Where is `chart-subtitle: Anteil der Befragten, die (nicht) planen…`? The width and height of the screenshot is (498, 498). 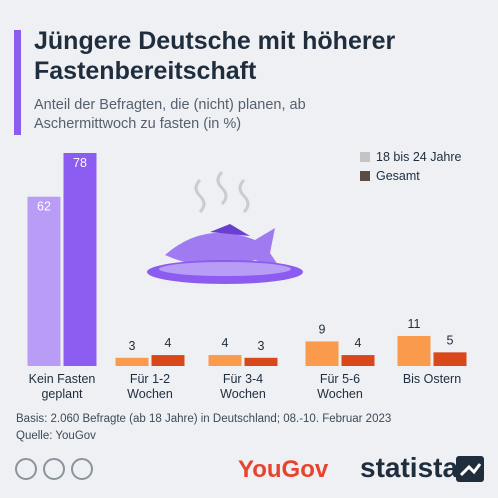 chart-subtitle: Anteil der Befragten, die (nicht) planen… is located at coordinates (170, 114).